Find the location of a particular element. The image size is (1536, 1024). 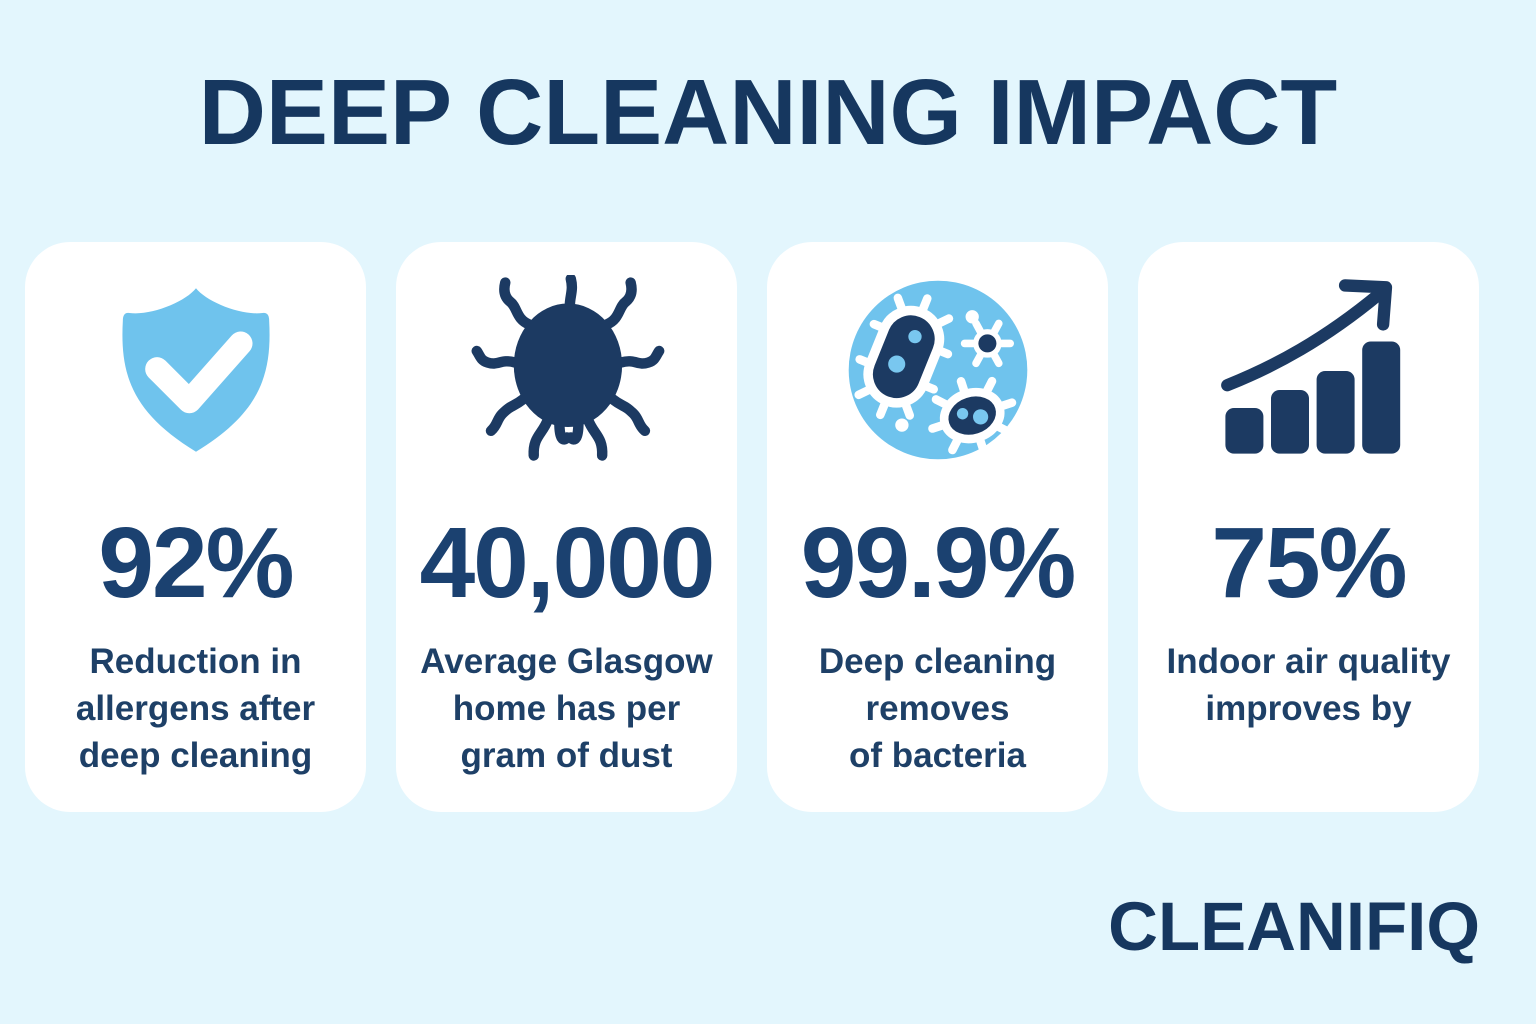

stat-card: 75% Indoor air quality improves by is located at coordinates (1308, 527).